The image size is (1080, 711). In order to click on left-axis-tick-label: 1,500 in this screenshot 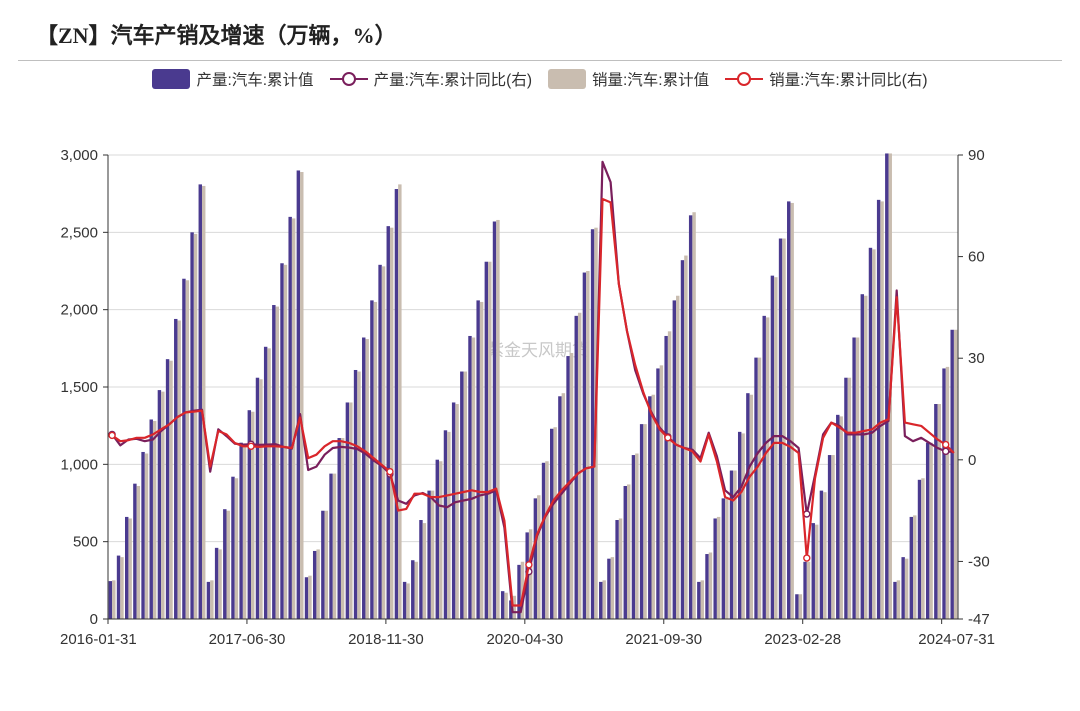, I will do `click(79, 387)`.